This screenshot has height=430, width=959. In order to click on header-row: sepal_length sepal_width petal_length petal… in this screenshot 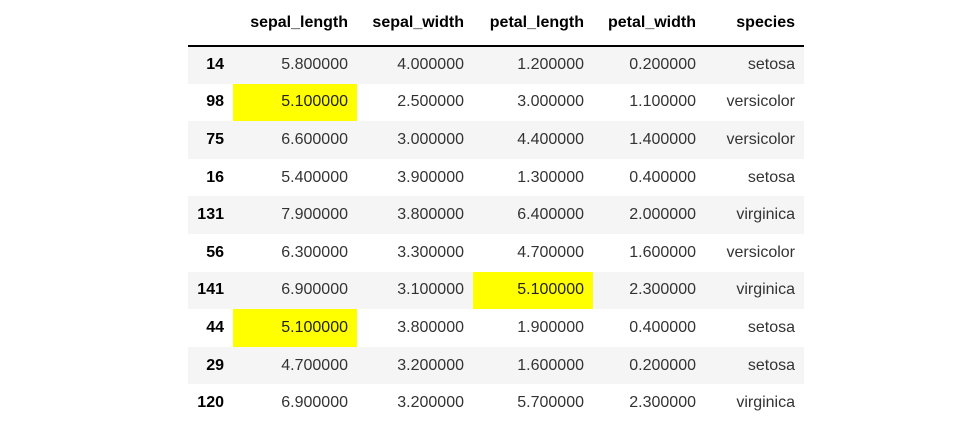, I will do `click(496, 23)`.